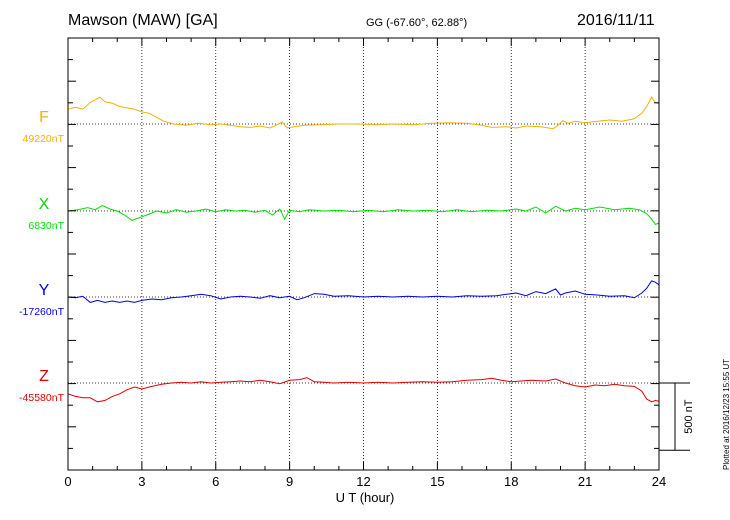 The width and height of the screenshot is (730, 520). I want to click on series-name-X: X, so click(44, 204).